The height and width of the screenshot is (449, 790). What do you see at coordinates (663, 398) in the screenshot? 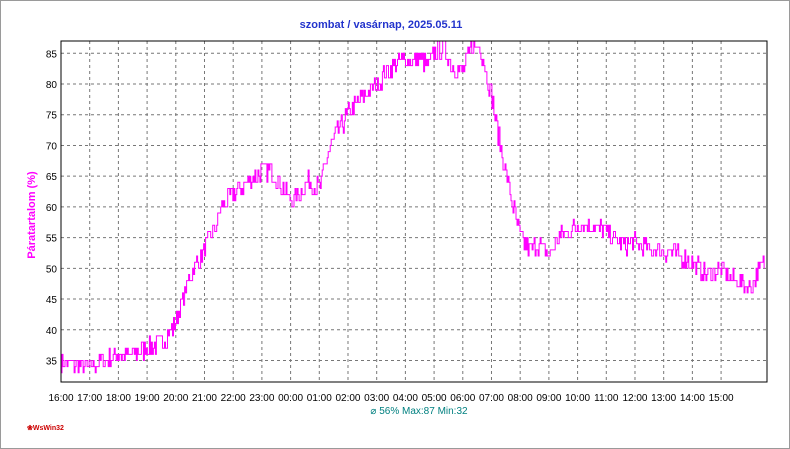
I see `x-tick-label: 13:00` at bounding box center [663, 398].